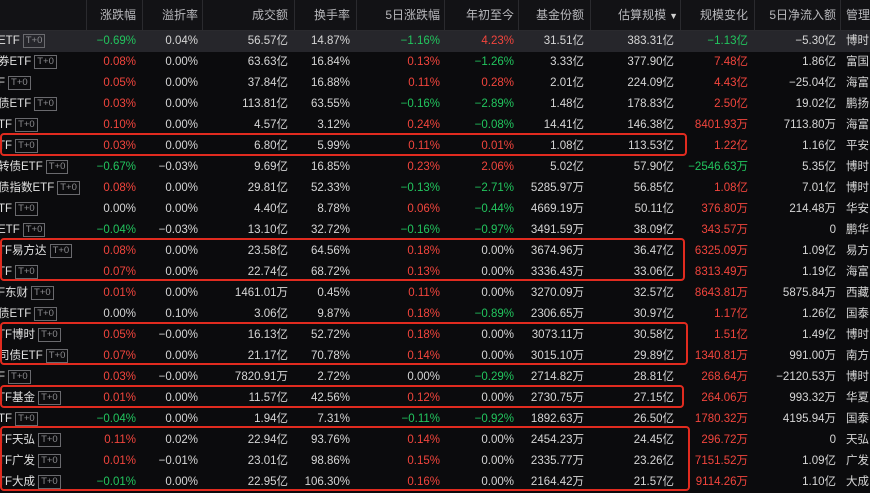  What do you see at coordinates (400, 15) in the screenshot?
I see `header-chg5d: 5日涨跌幅` at bounding box center [400, 15].